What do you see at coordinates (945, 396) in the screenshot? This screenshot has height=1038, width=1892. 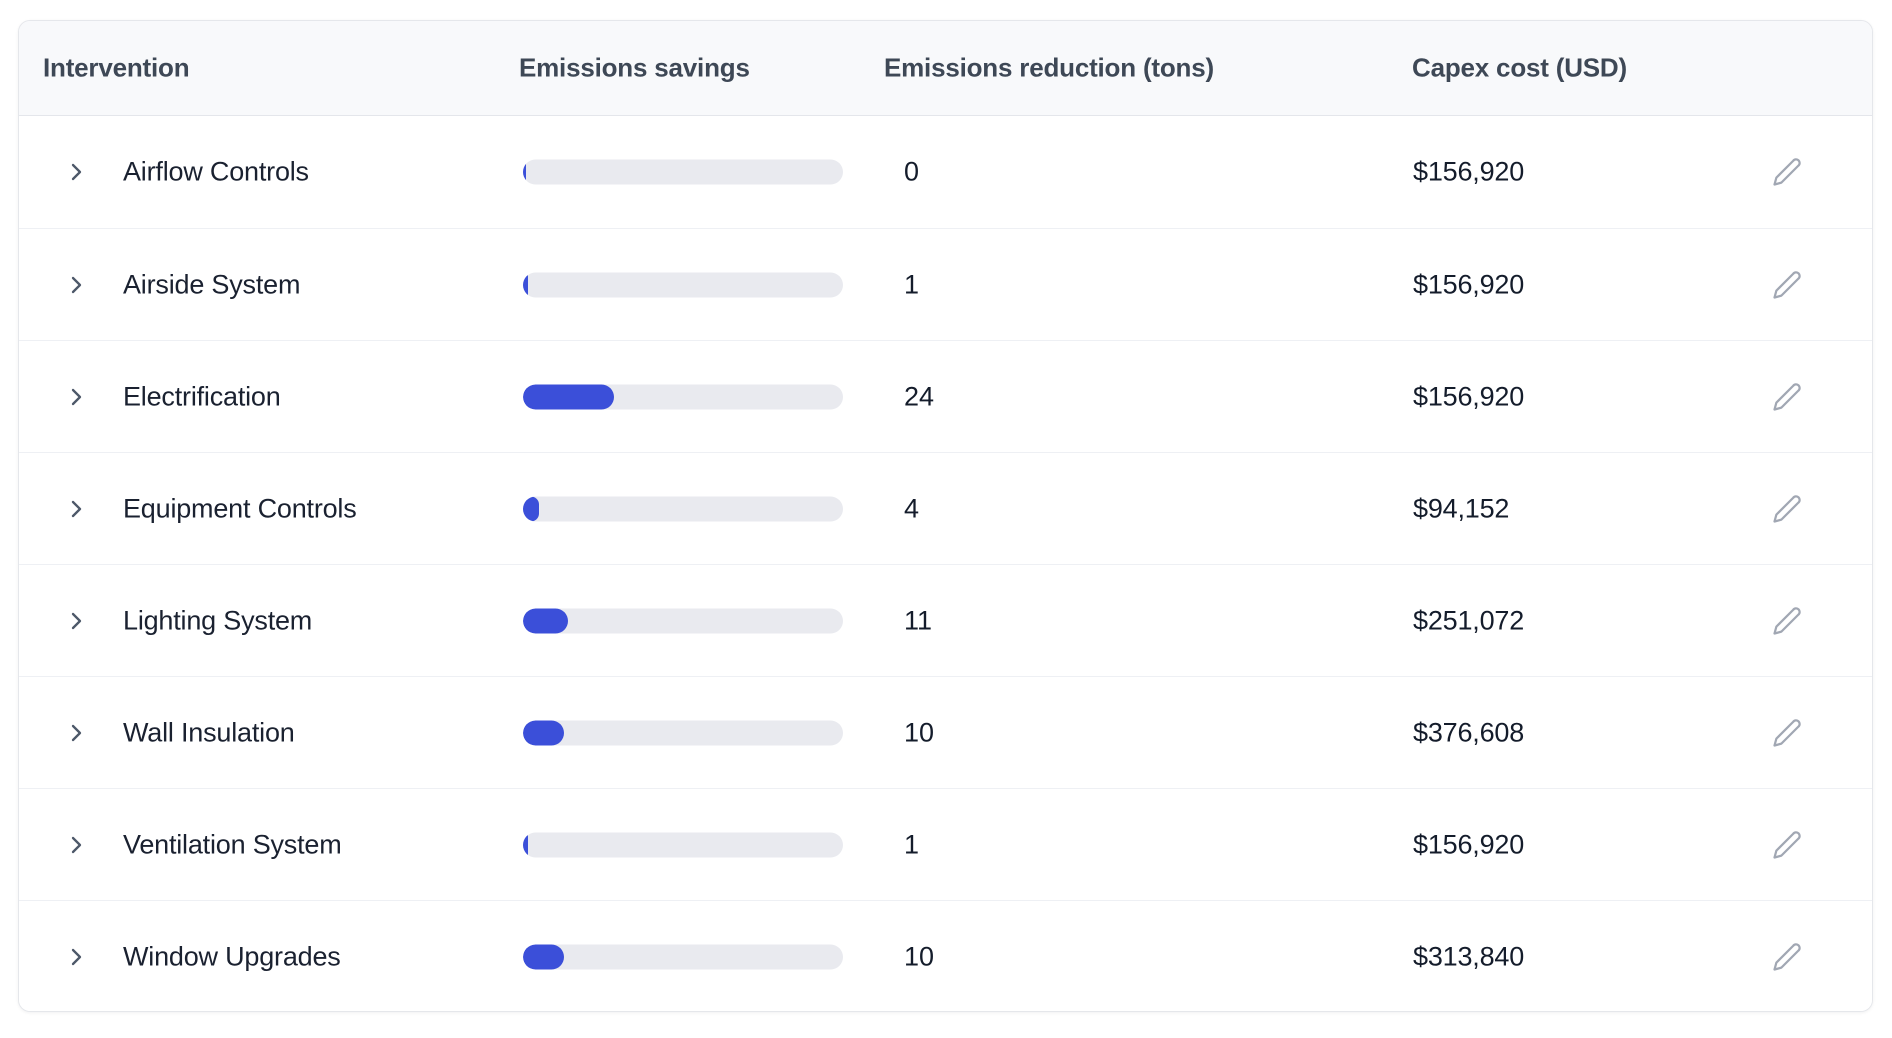 I see `table-row: Electrification 24 $156,920` at bounding box center [945, 396].